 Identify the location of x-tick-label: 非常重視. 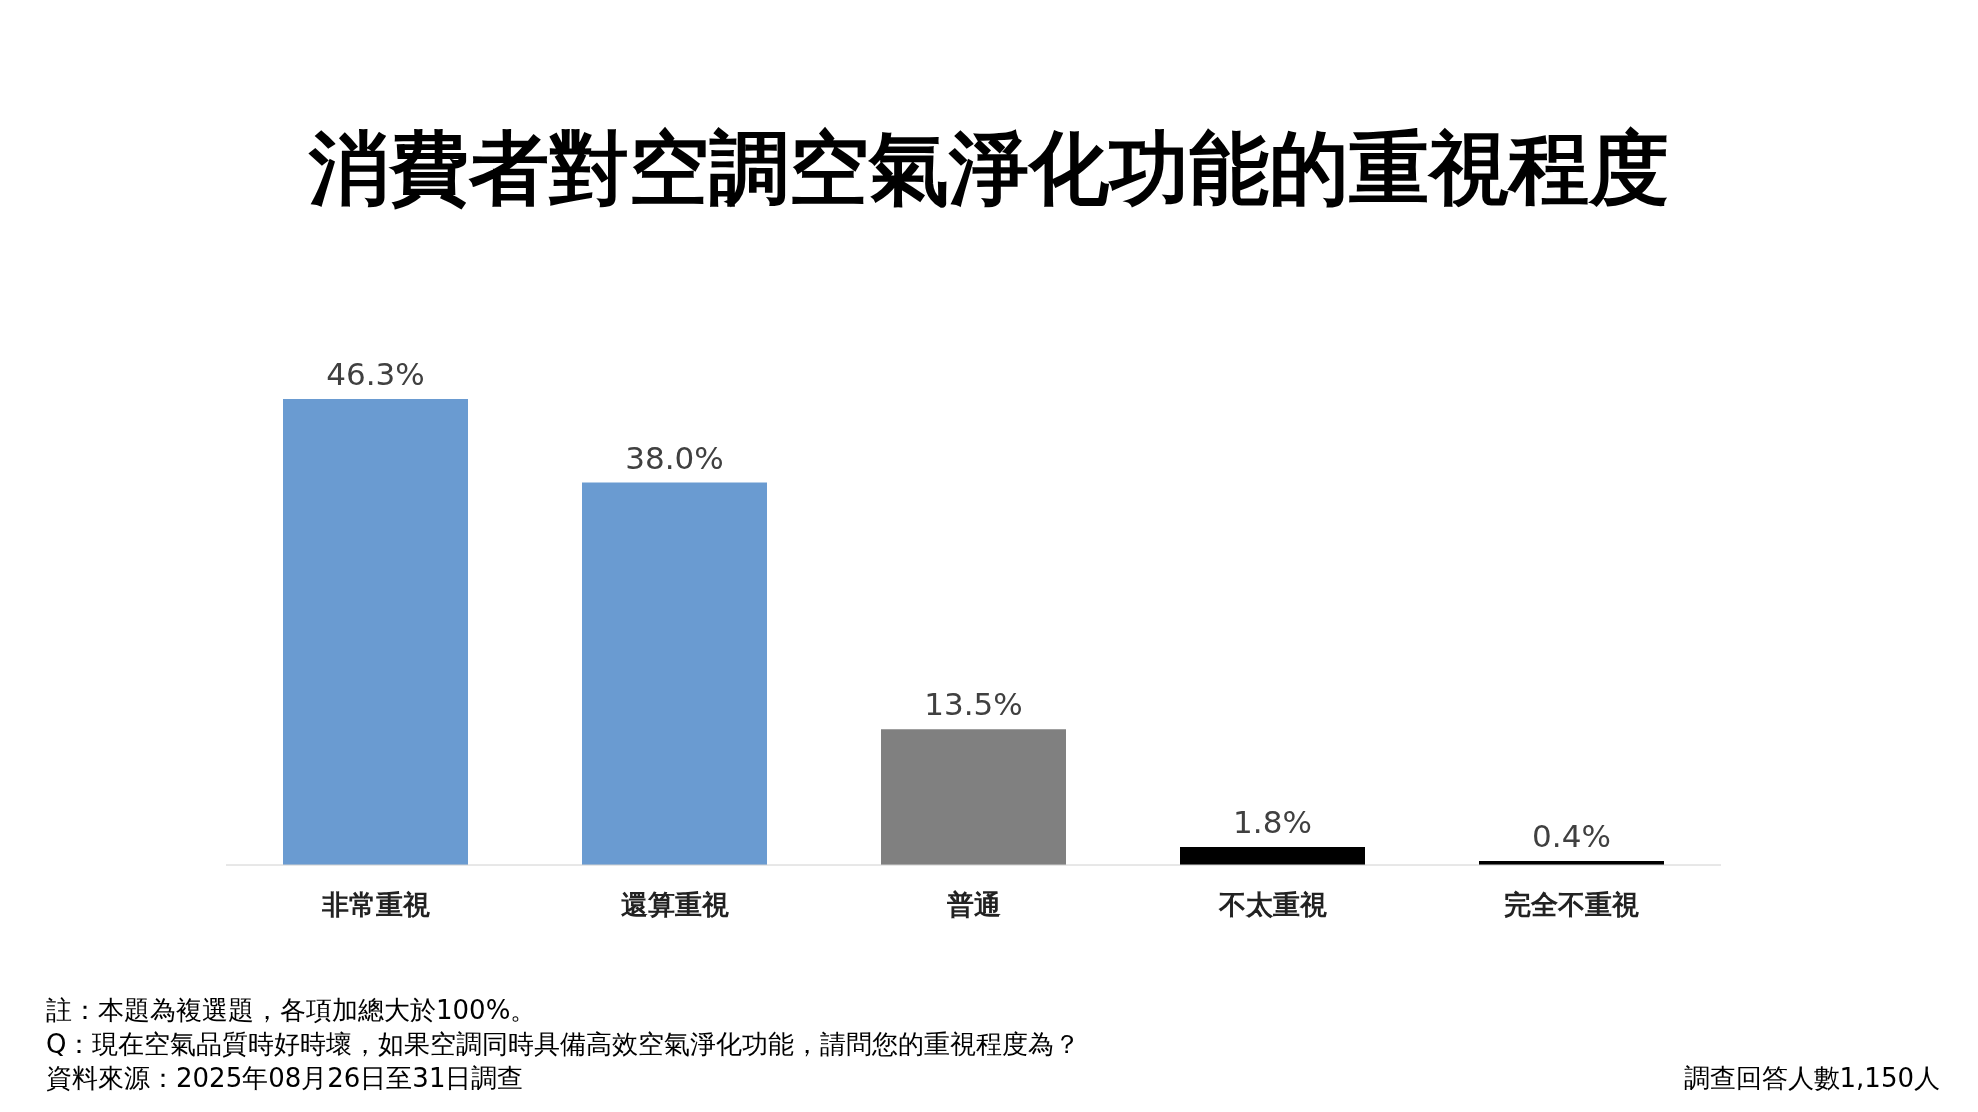
(375, 905).